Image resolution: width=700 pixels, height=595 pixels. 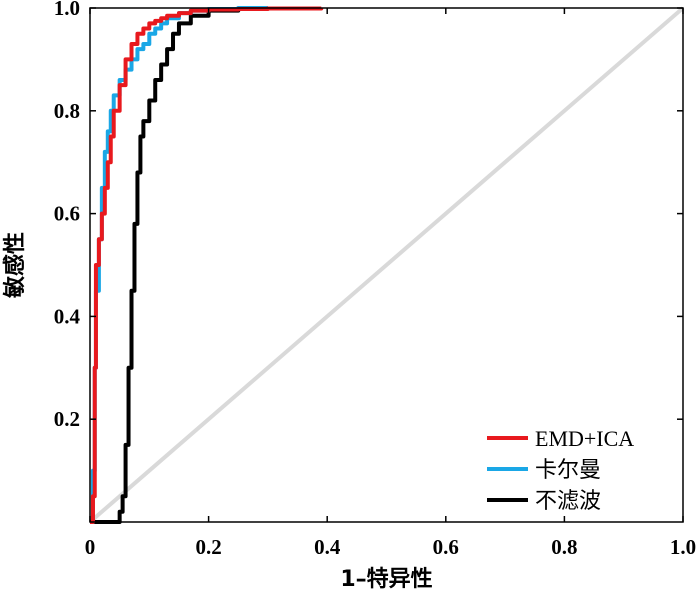 What do you see at coordinates (564, 547) in the screenshot?
I see `x-tick-label: 0.8` at bounding box center [564, 547].